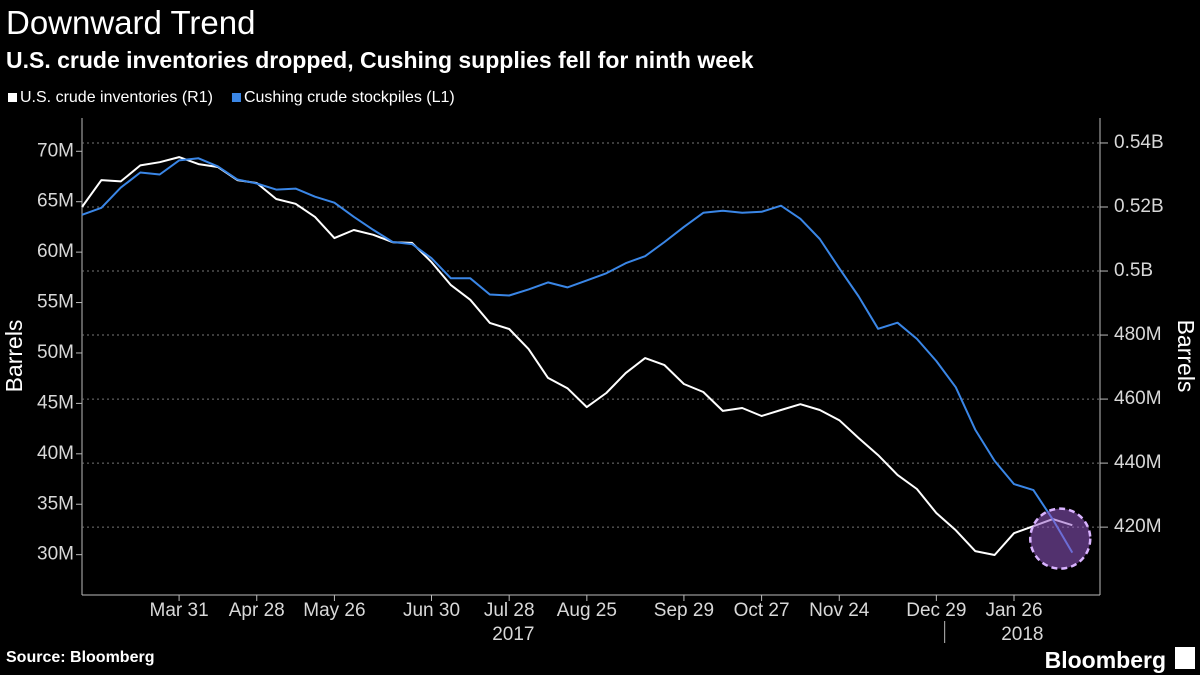 This screenshot has height=675, width=1200. What do you see at coordinates (1185, 658) in the screenshot?
I see `brand-icon` at bounding box center [1185, 658].